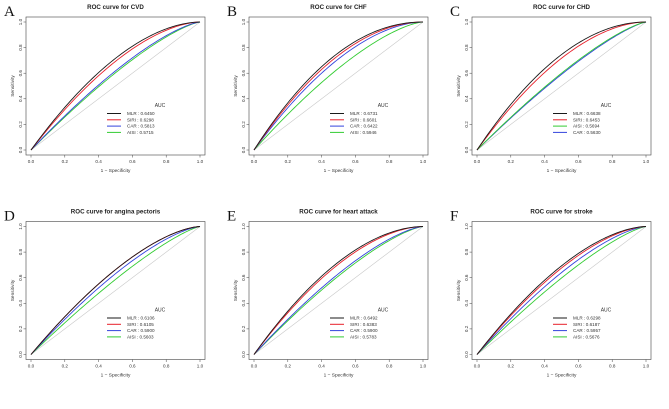 The width and height of the screenshot is (669, 409). Describe the element at coordinates (363, 324) in the screenshot. I see `legend-entry: SIRI : 0.6383` at that location.